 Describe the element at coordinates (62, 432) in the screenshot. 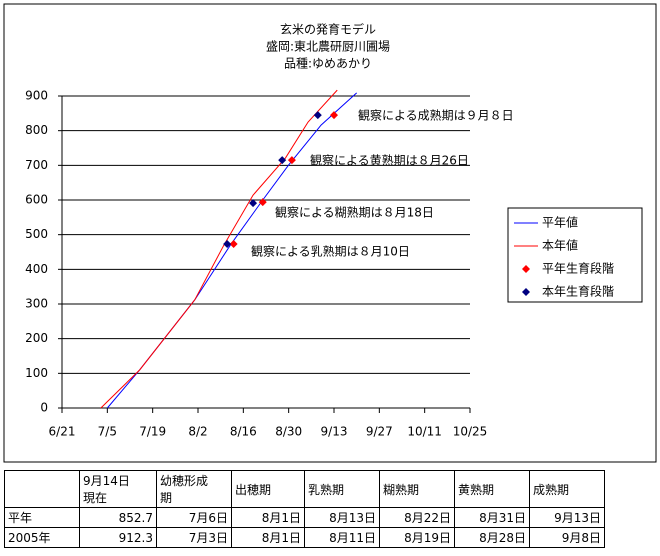

I see `x-tick-label: 6/21` at that location.